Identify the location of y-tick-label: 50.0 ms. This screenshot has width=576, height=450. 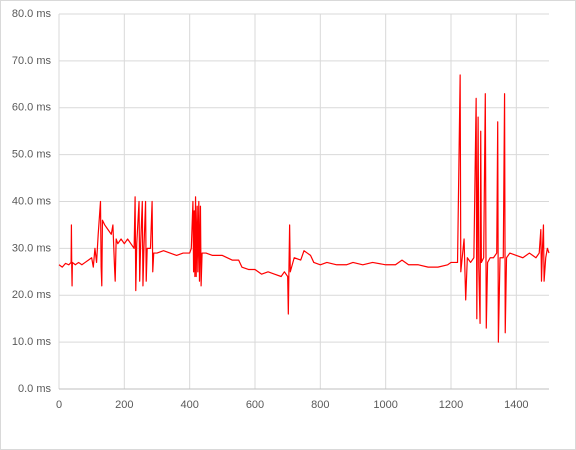
(32, 155).